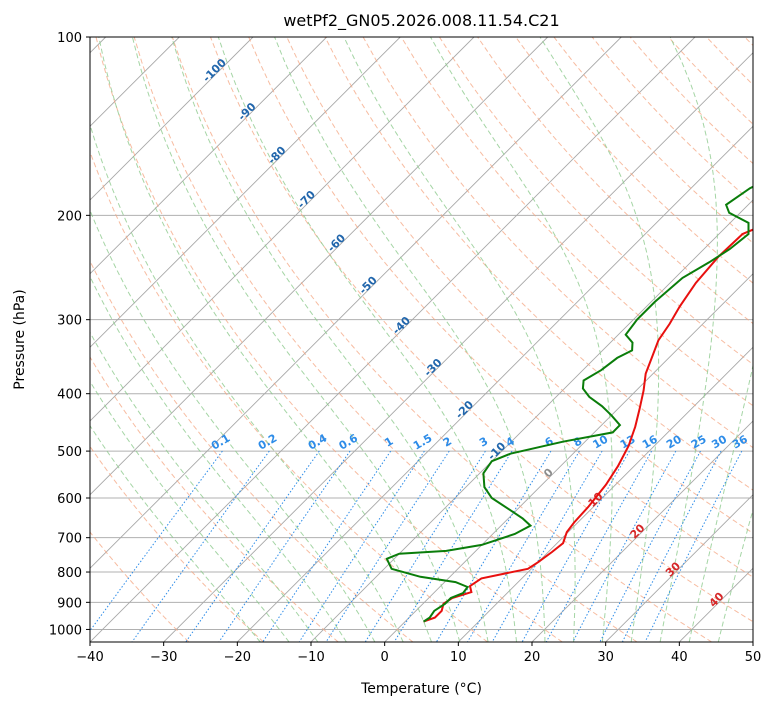 This screenshot has width=775, height=708. What do you see at coordinates (20, 339) in the screenshot?
I see `y-axis-label: Pressure (hPa)` at bounding box center [20, 339].